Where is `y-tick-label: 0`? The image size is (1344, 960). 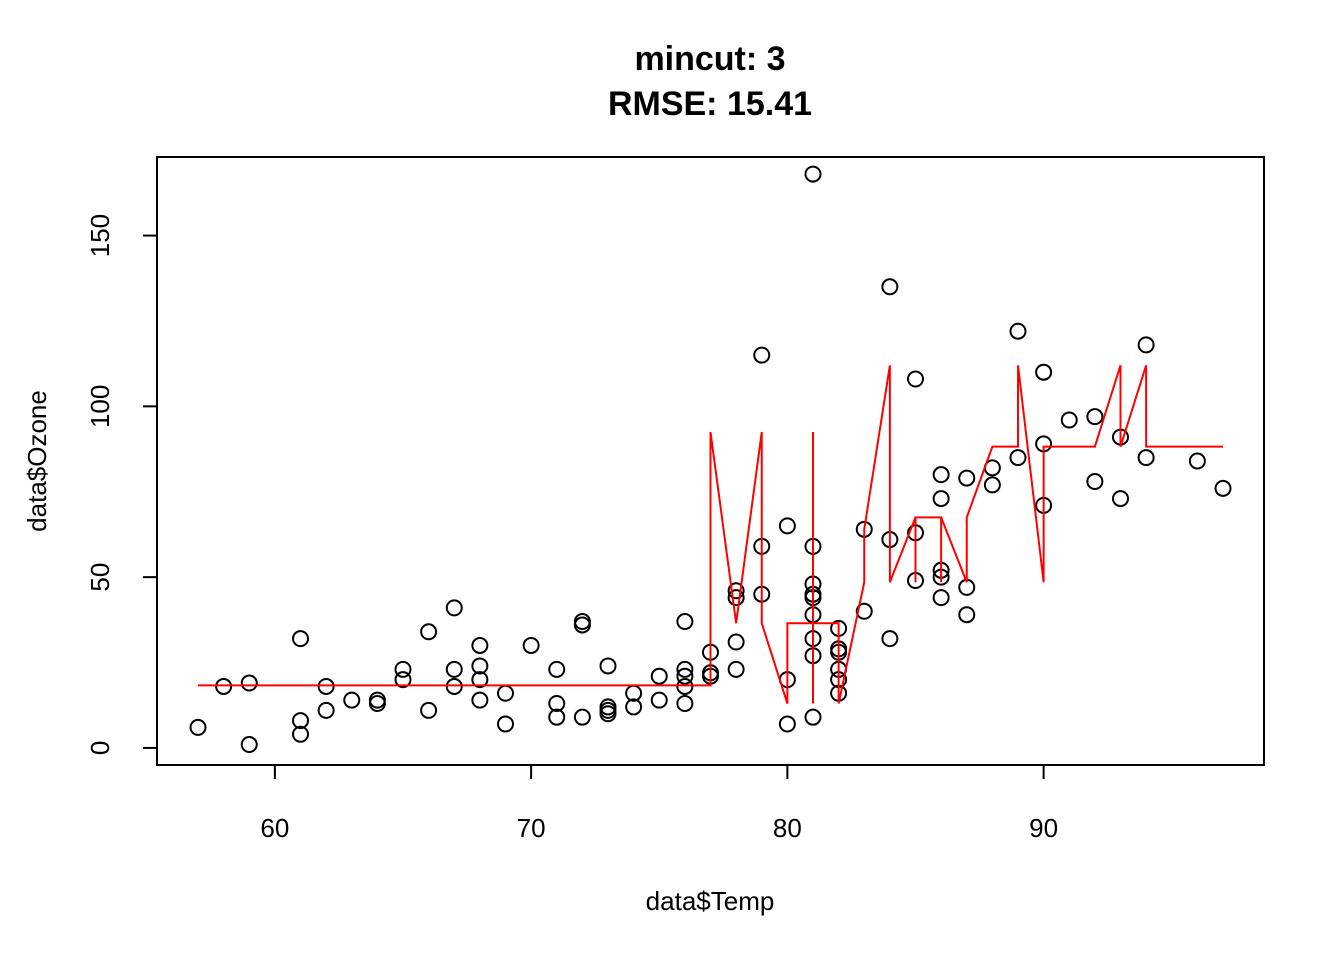 y-tick-label: 0 is located at coordinates (100, 748).